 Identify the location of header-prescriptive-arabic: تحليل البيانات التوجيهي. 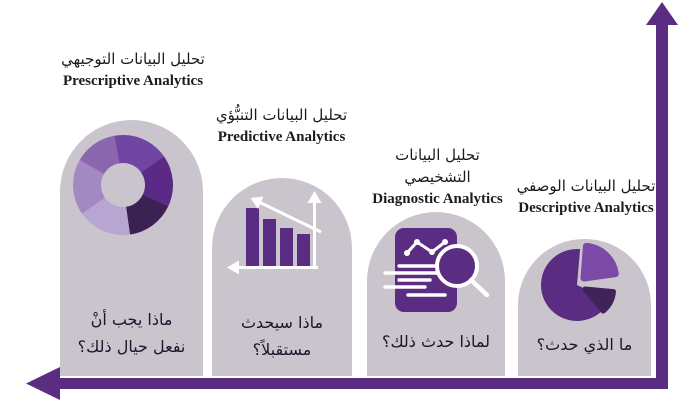
(133, 59).